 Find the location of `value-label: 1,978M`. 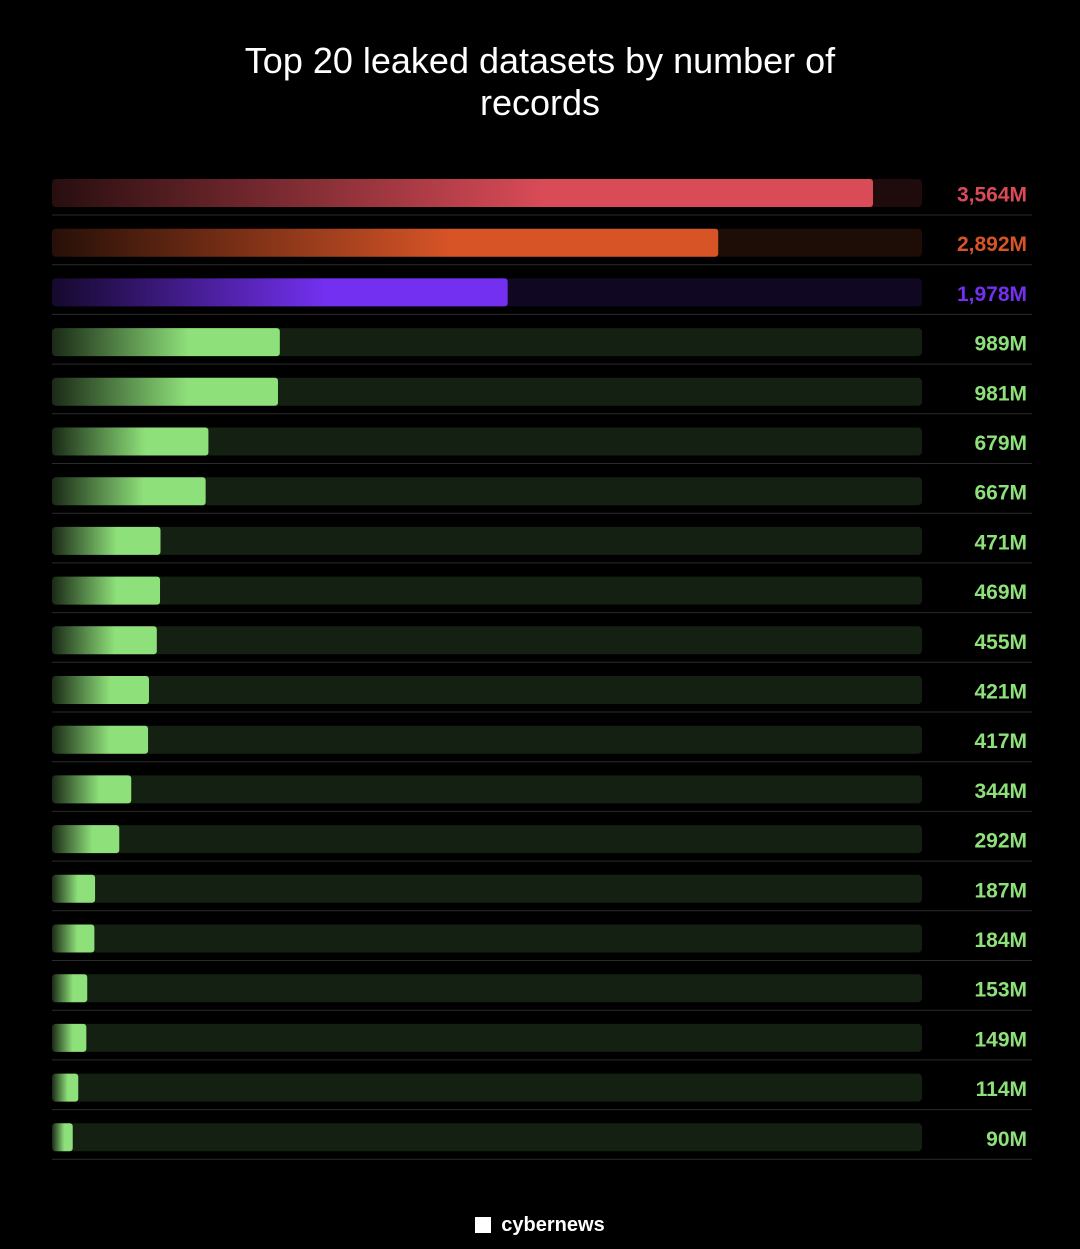

value-label: 1,978M is located at coordinates (992, 294).